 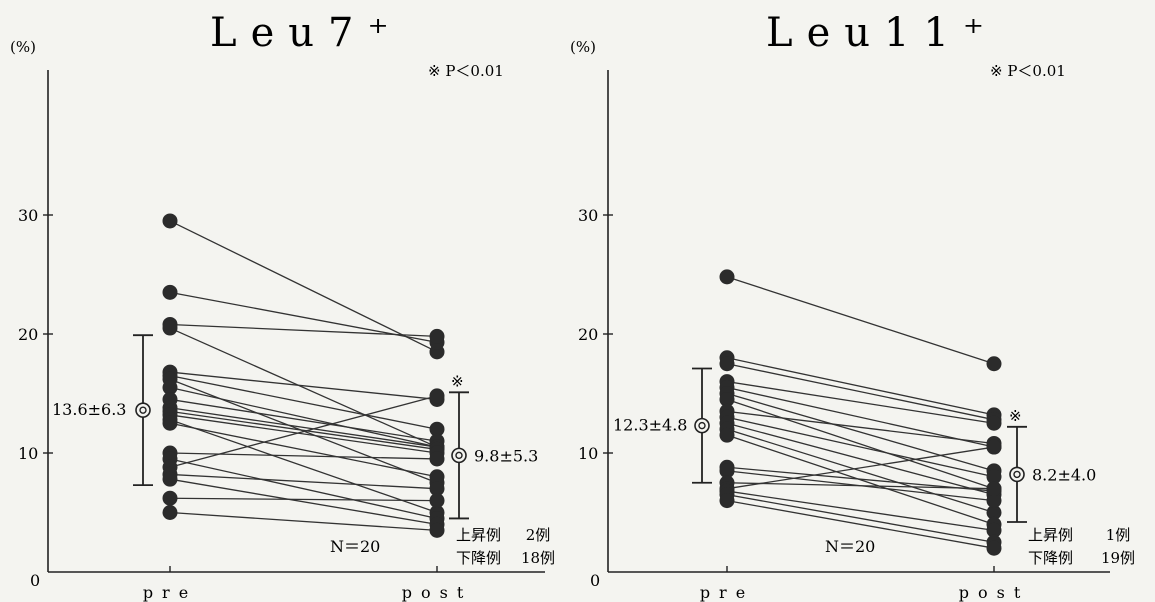 What do you see at coordinates (1118, 535) in the screenshot?
I see `increase-count: 1例` at bounding box center [1118, 535].